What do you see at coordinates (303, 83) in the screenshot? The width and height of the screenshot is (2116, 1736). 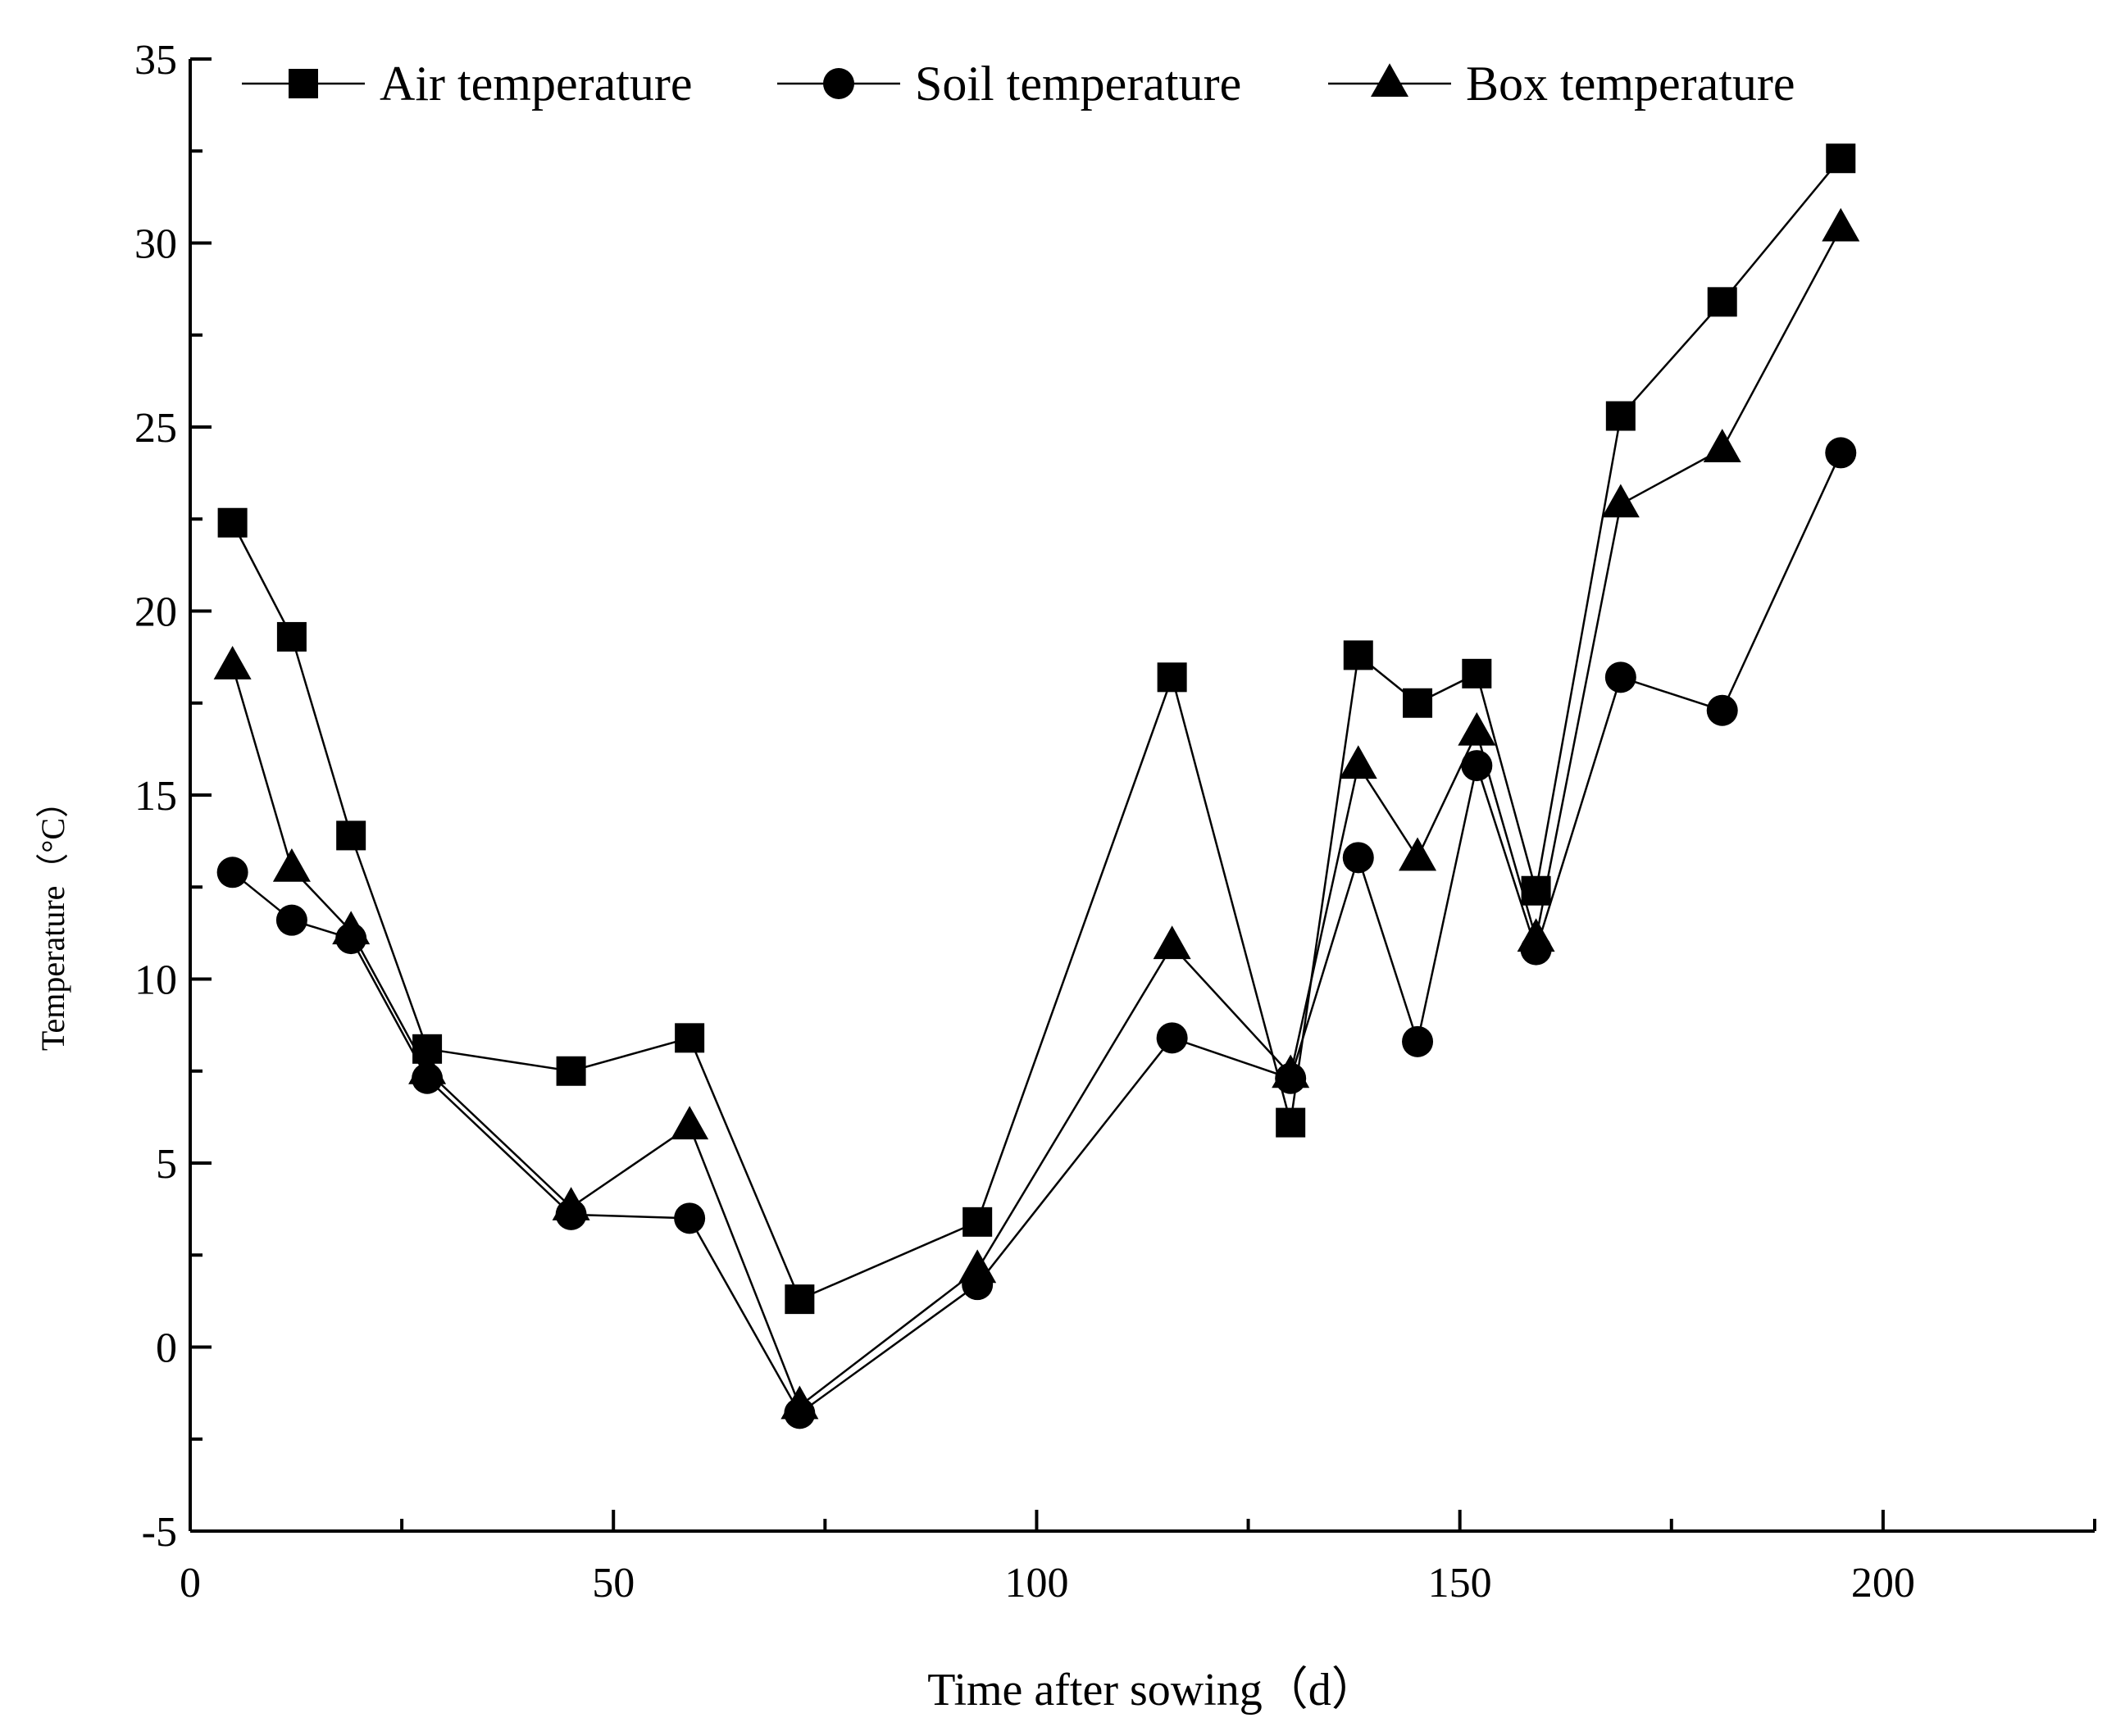 I see `legend-marker-square` at bounding box center [303, 83].